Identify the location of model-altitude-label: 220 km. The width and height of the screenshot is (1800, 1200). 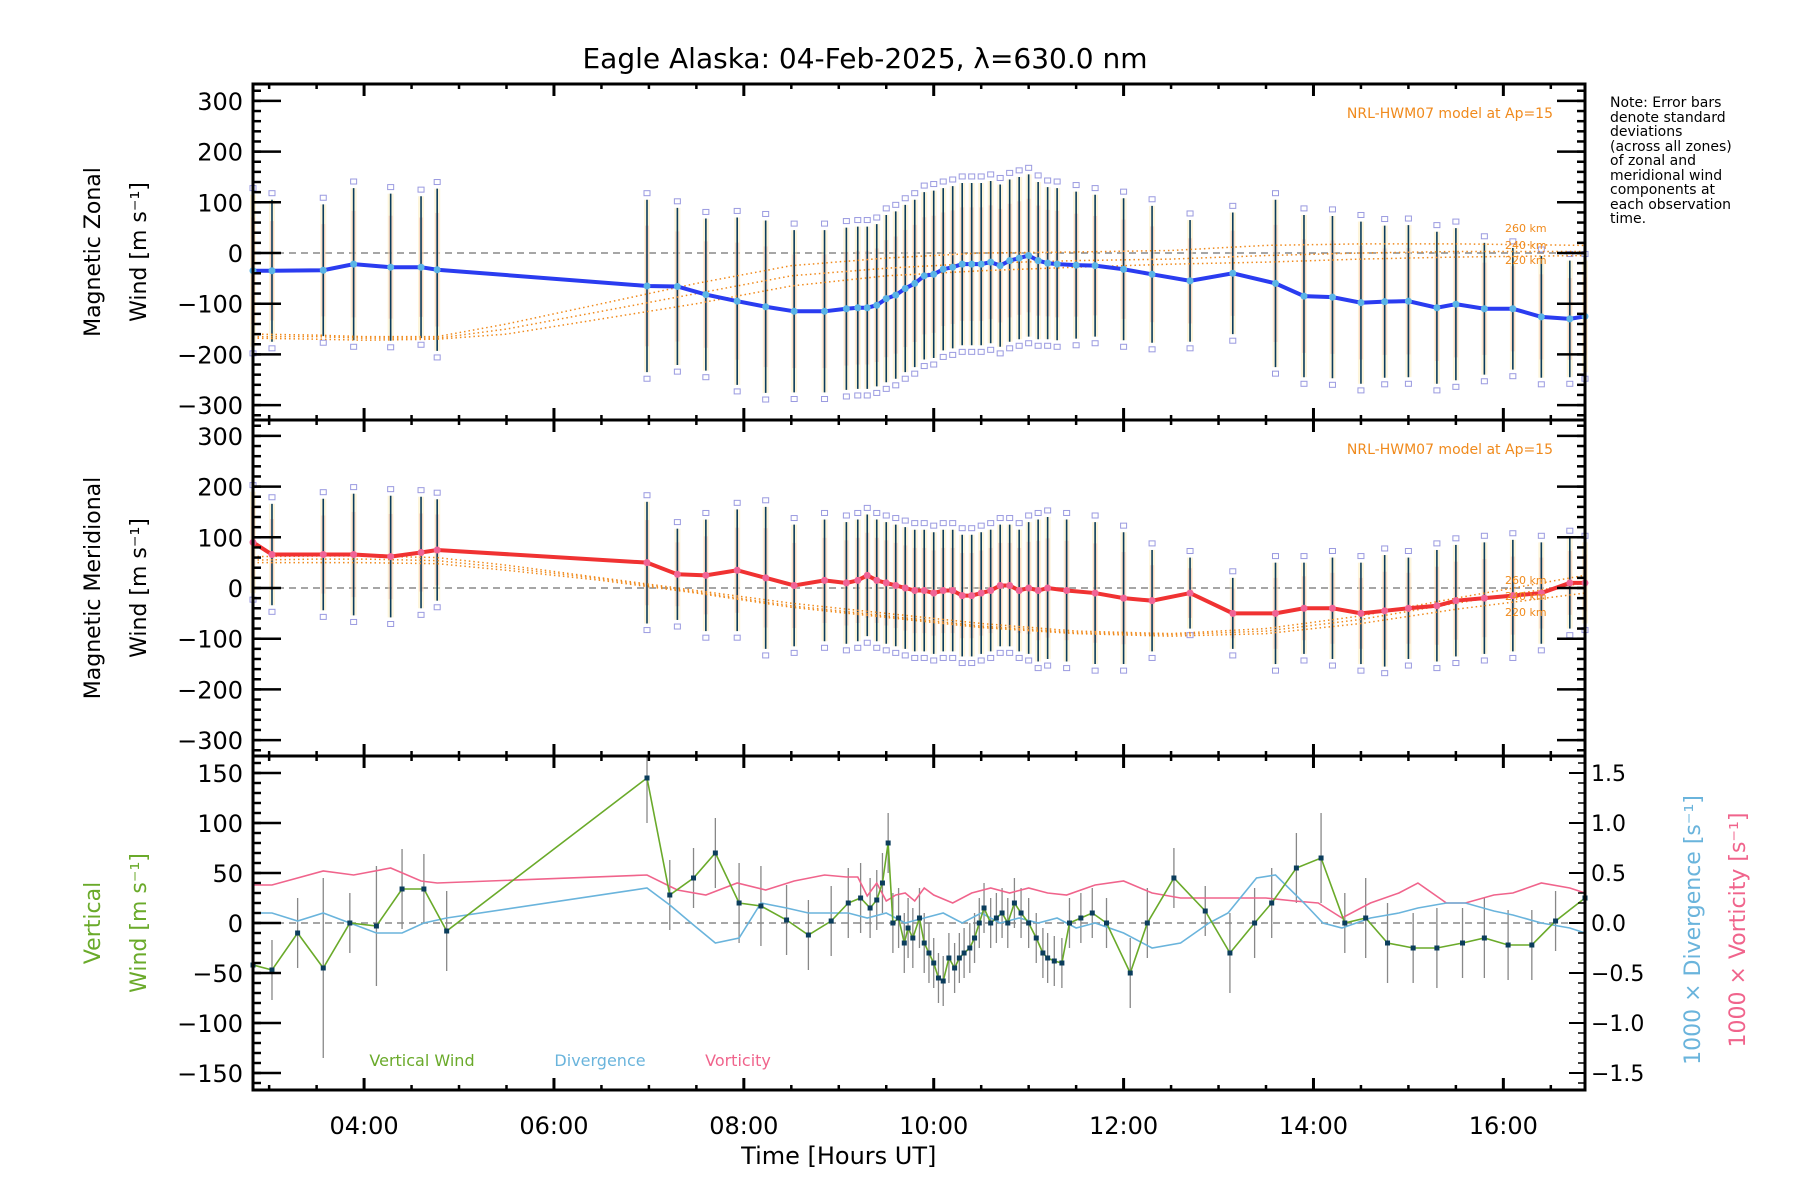
(1526, 260).